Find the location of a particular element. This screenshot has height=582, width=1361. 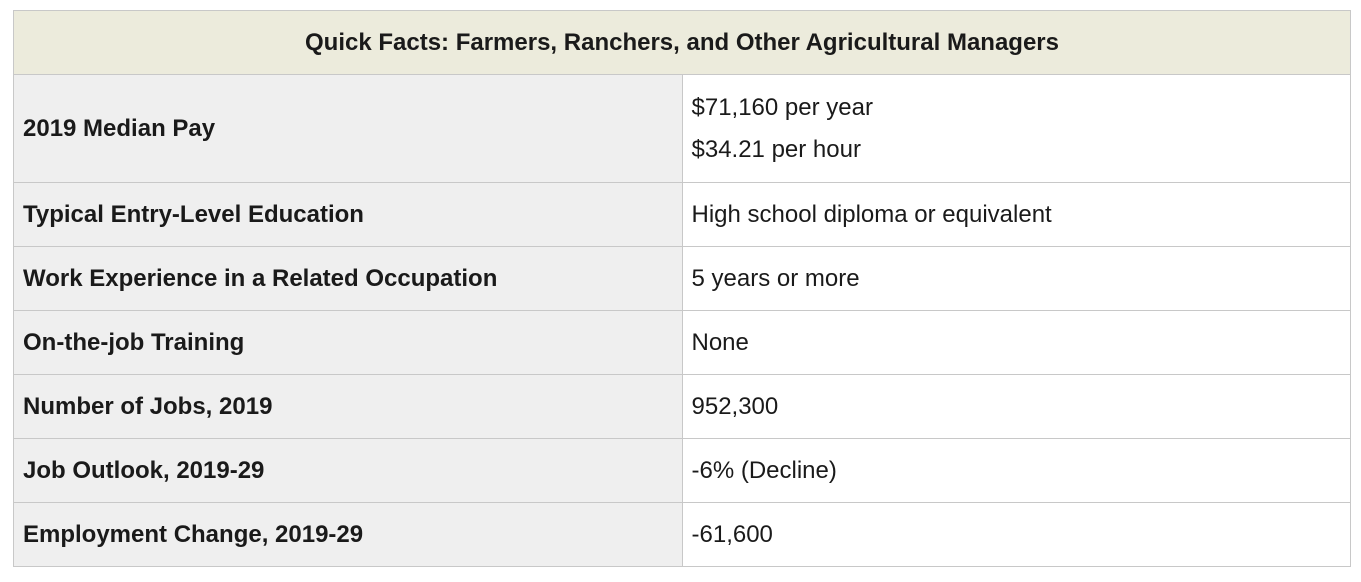

median-pay-hourly: $34.21 per hour is located at coordinates (776, 149).